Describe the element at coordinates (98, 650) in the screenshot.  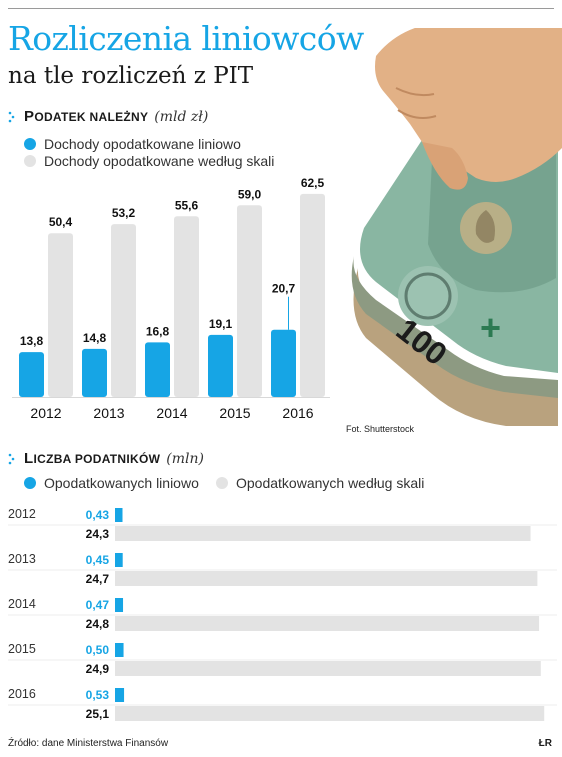
I see `value-label-linear-2015: 0,50` at that location.